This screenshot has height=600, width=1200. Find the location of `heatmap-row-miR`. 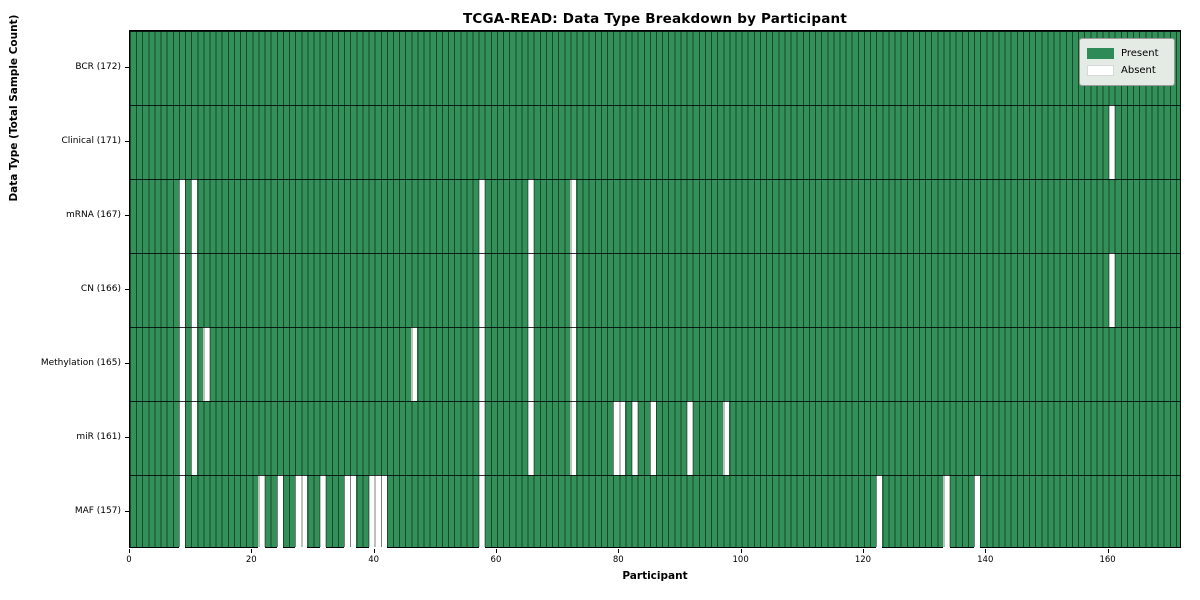

heatmap-row-miR is located at coordinates (655, 438).